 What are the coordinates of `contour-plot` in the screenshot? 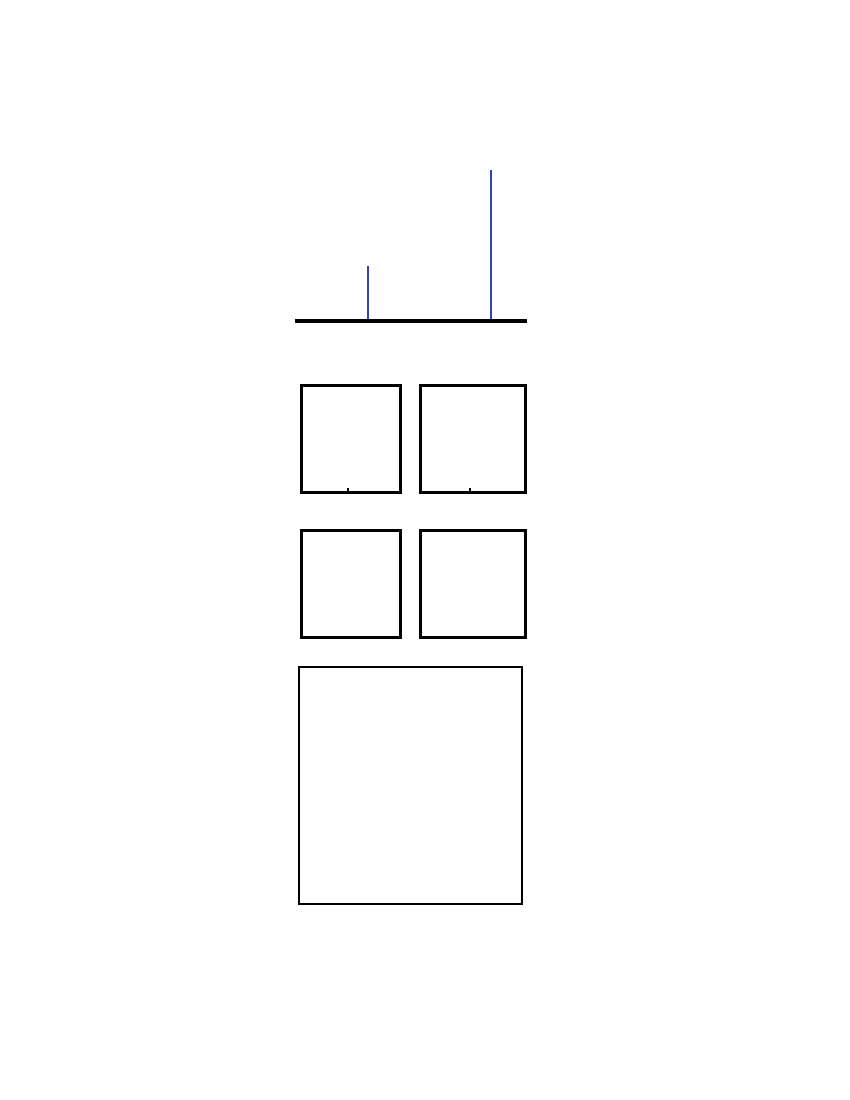 It's located at (449, 785).